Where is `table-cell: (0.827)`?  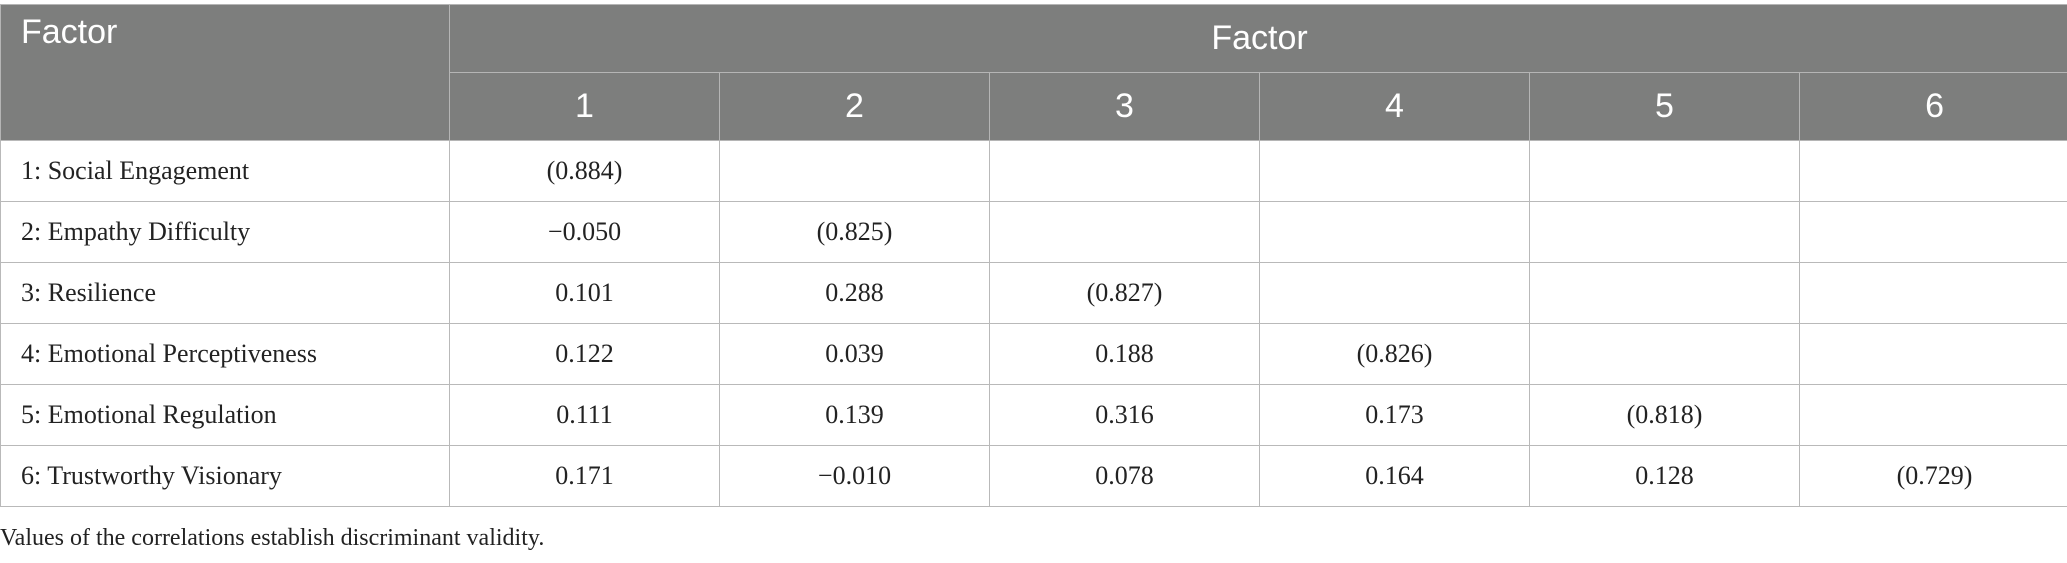 table-cell: (0.827) is located at coordinates (1124, 293).